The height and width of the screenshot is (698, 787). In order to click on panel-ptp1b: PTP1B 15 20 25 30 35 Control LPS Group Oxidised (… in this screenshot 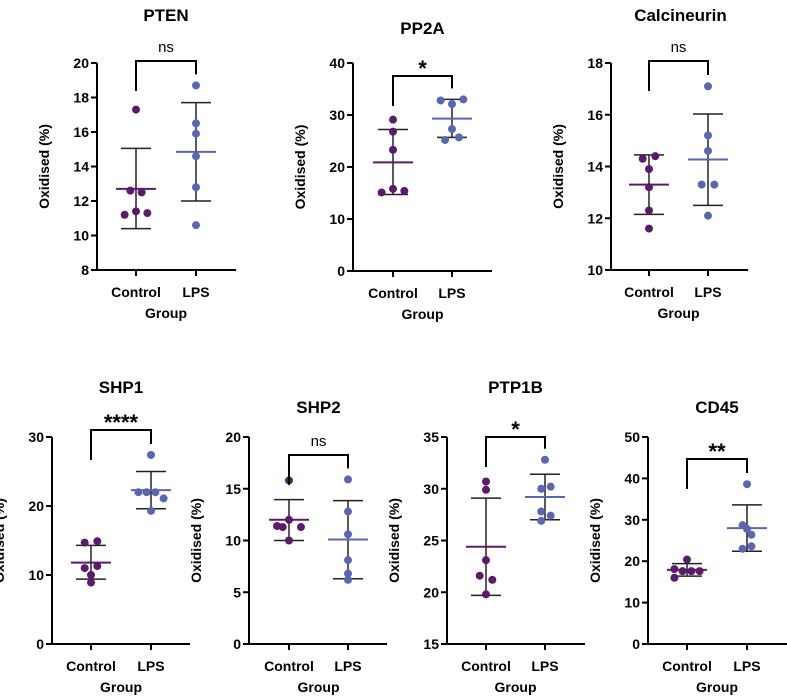, I will do `click(485, 536)`.